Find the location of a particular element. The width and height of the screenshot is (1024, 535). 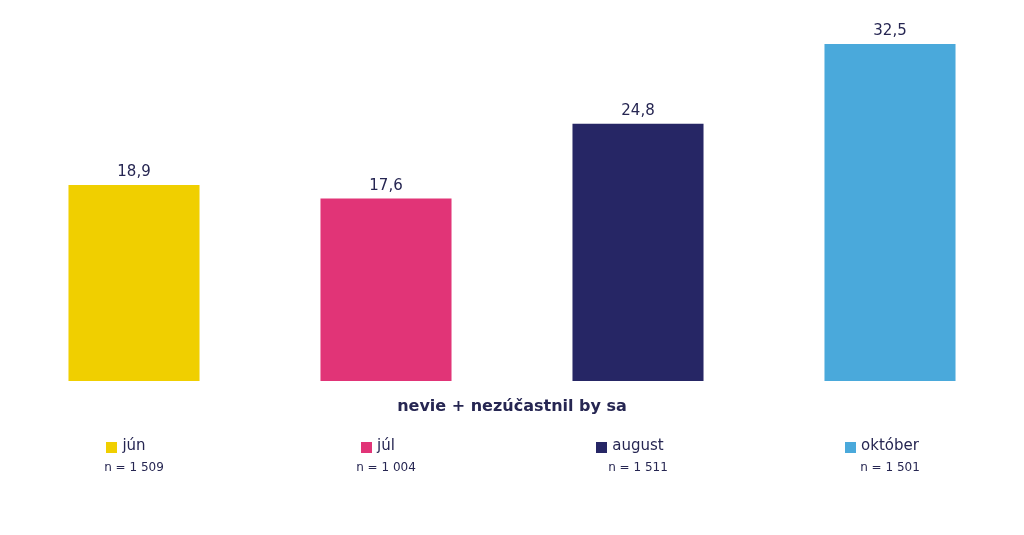

data-label: 32,5 is located at coordinates (890, 30).